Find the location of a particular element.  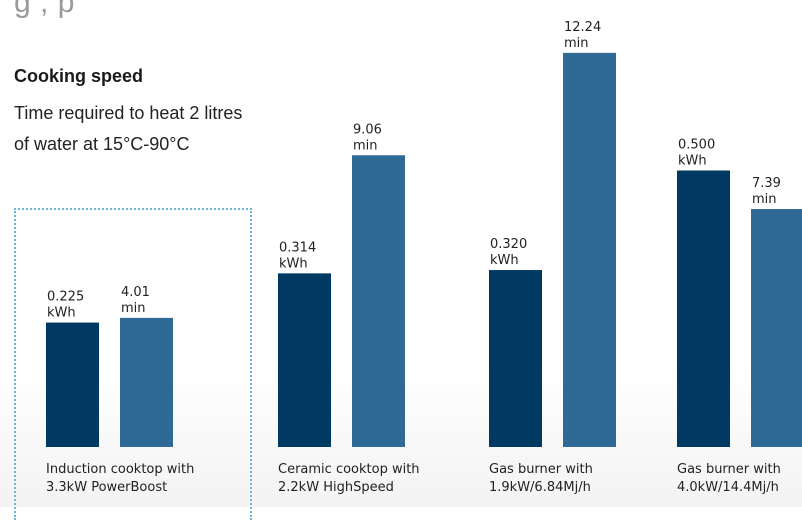

subtitle-line-2: of water at 15°C-90°C is located at coordinates (102, 144).